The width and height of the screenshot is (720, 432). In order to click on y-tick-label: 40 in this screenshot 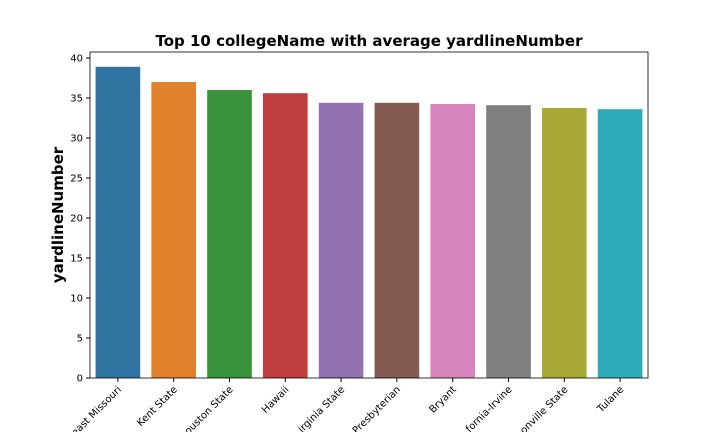, I will do `click(76, 59)`.